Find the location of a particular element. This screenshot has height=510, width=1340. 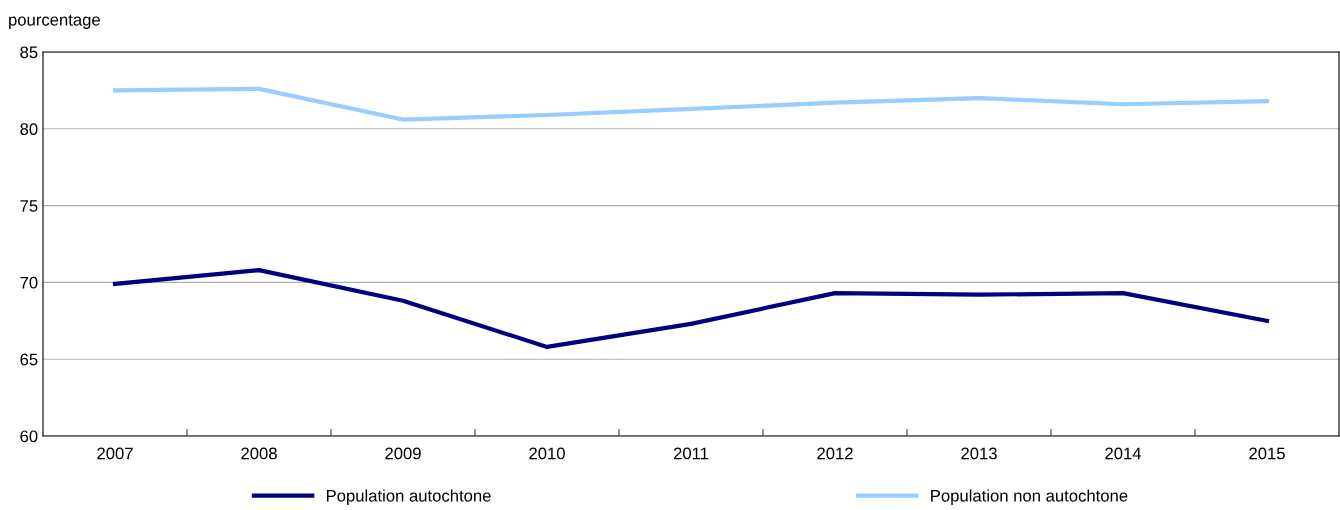

x-tick-label: 2015 is located at coordinates (1267, 453).